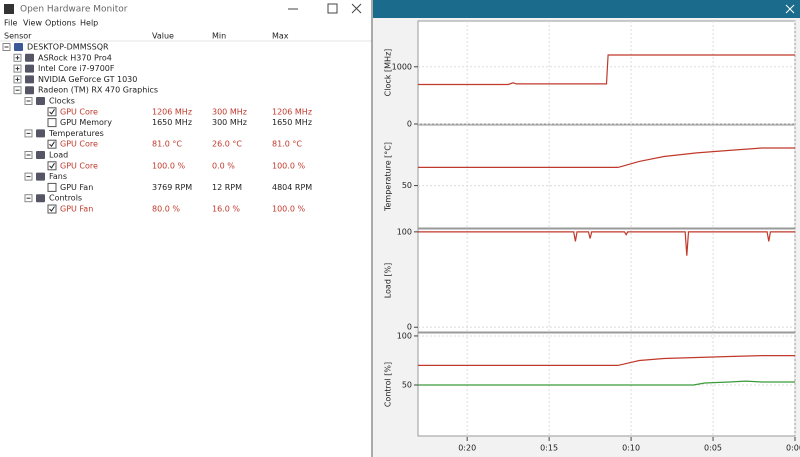 The width and height of the screenshot is (800, 457). I want to click on sensor-label: Controls, so click(65, 198).